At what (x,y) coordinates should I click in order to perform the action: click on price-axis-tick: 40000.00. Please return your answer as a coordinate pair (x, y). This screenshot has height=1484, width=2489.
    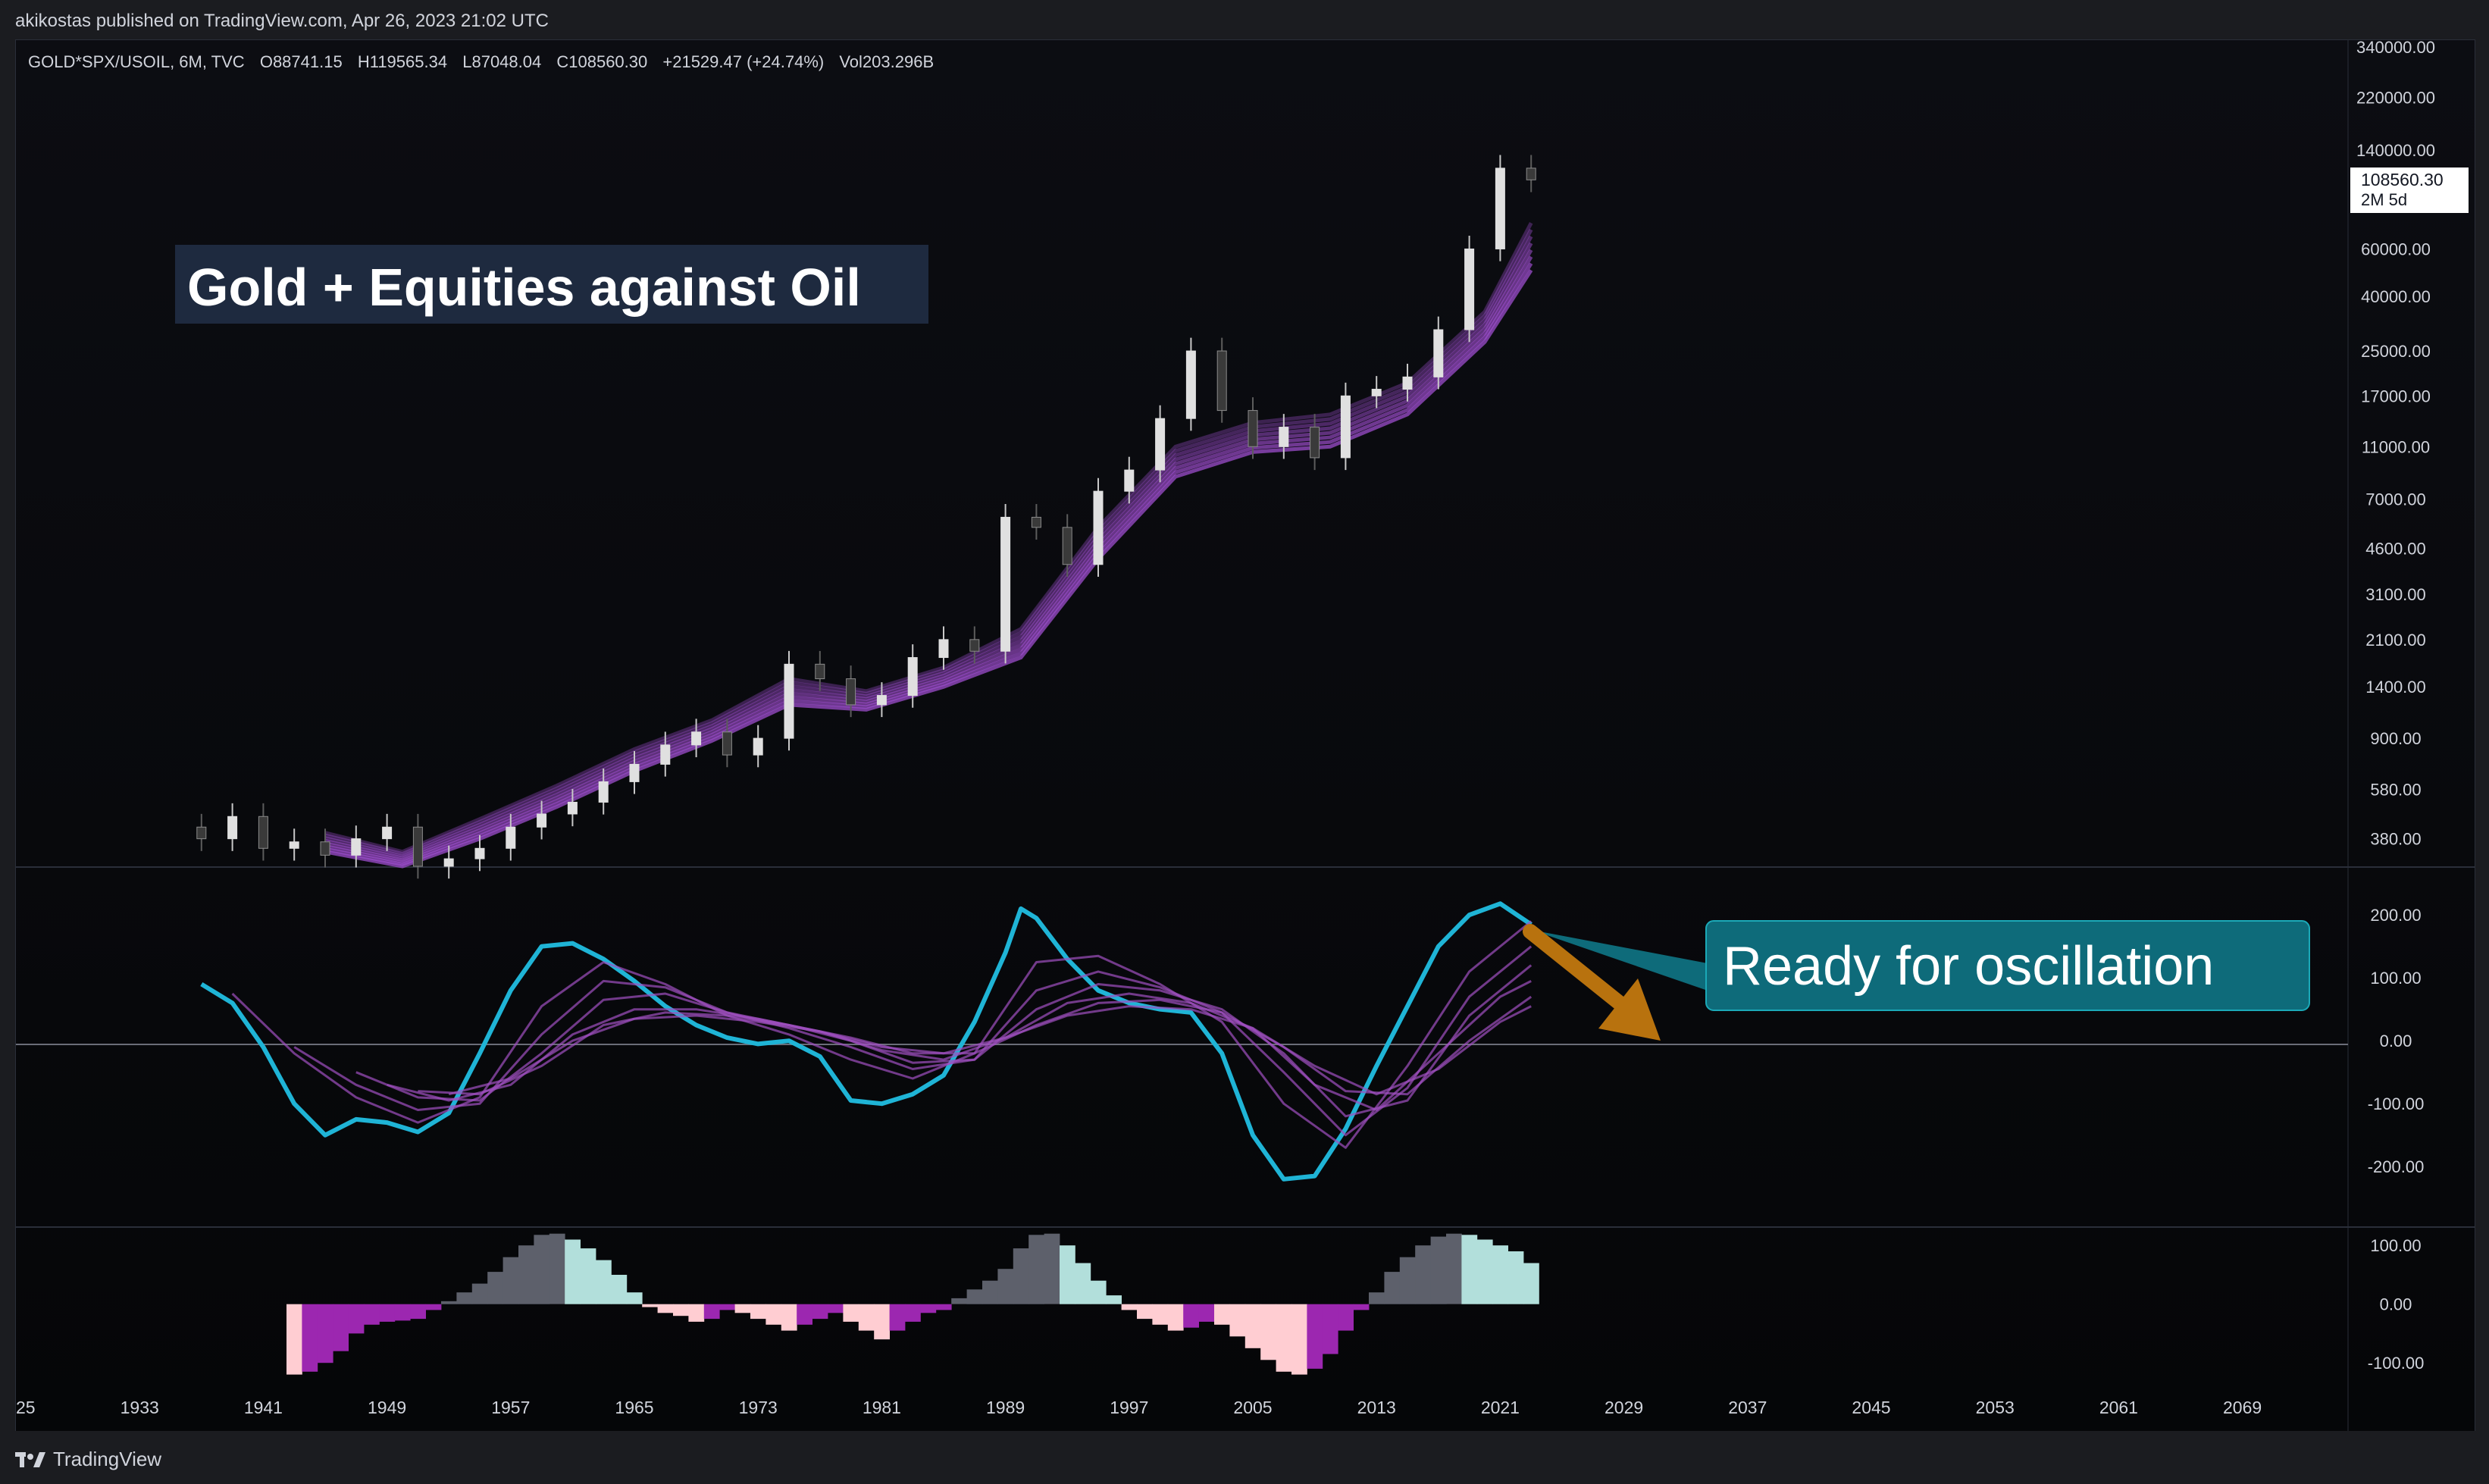
    Looking at the image, I should click on (2396, 296).